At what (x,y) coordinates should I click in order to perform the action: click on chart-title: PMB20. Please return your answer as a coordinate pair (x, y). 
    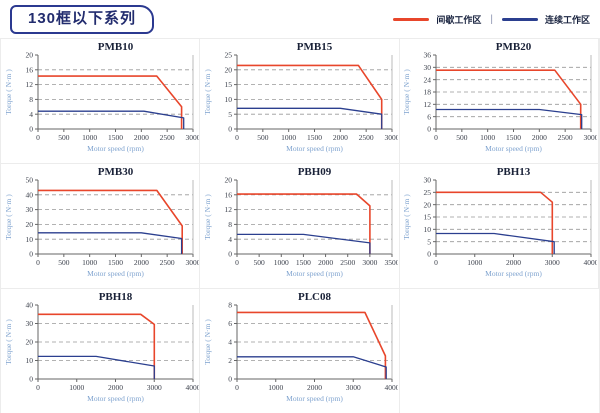
    Looking at the image, I should click on (514, 47).